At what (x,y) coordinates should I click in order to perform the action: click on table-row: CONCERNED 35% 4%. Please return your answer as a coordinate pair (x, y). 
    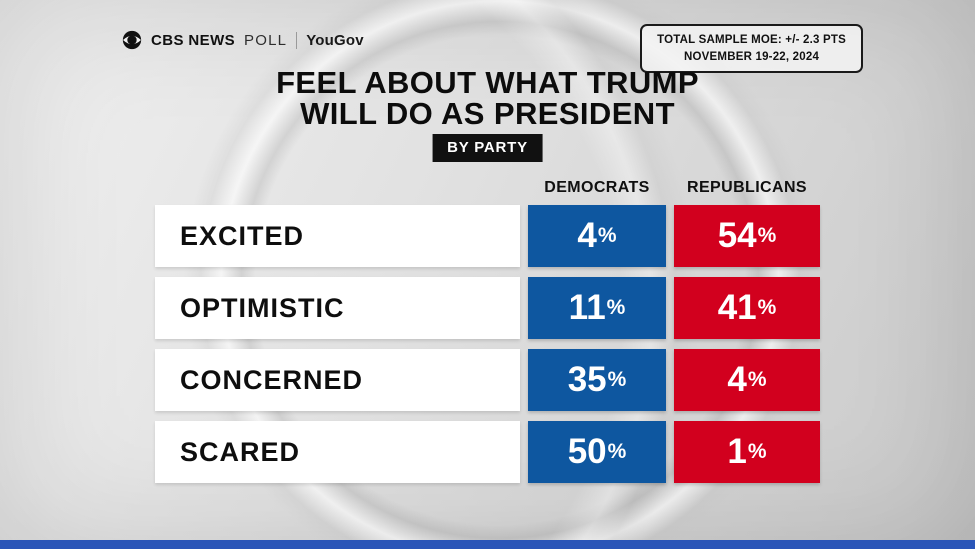
    Looking at the image, I should click on (487, 380).